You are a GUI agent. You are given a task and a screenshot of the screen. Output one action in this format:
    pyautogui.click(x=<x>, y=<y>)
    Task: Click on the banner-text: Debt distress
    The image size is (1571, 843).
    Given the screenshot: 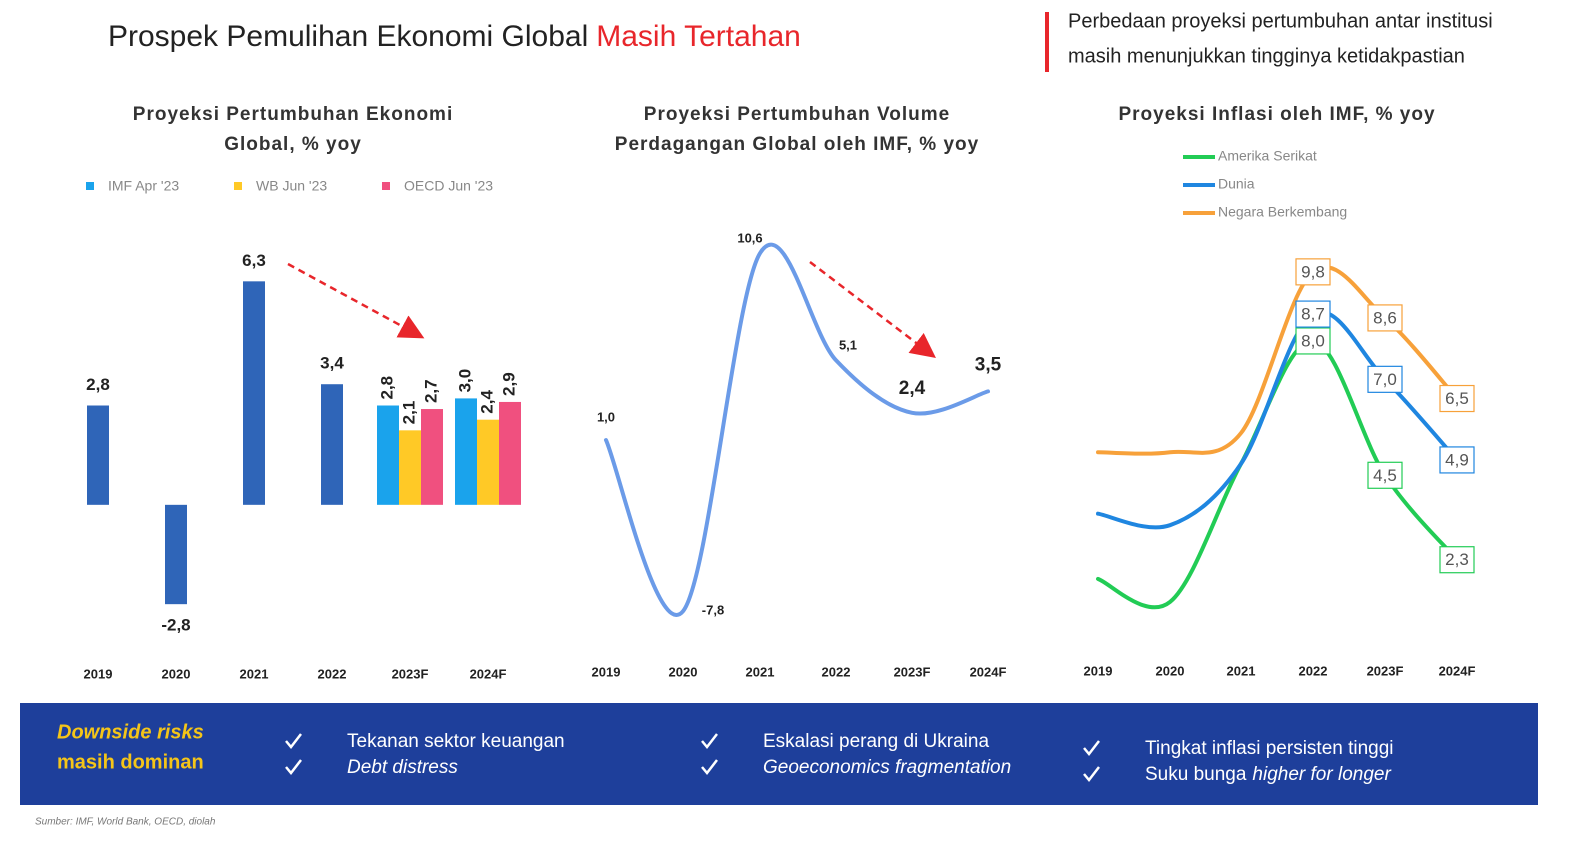 What is the action you would take?
    pyautogui.click(x=402, y=767)
    